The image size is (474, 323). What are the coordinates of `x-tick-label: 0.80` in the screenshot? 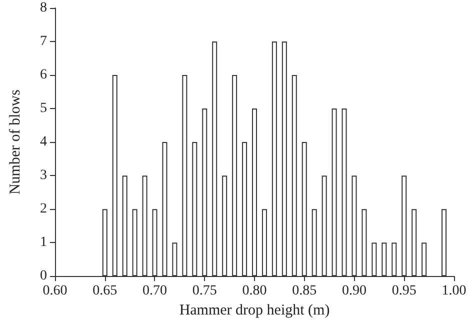 It's located at (254, 291).